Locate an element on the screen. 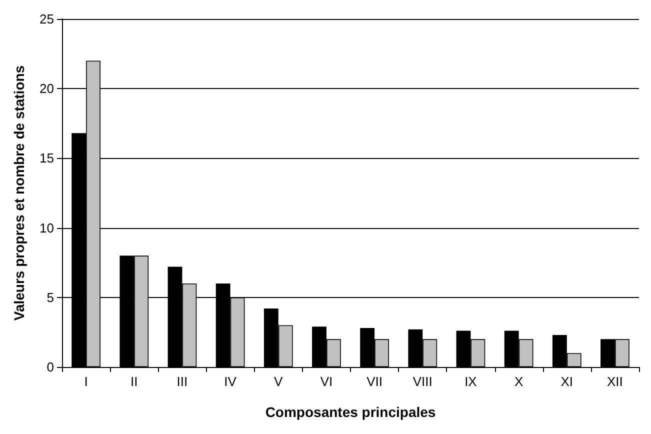  x-tick-label: XII is located at coordinates (615, 381).